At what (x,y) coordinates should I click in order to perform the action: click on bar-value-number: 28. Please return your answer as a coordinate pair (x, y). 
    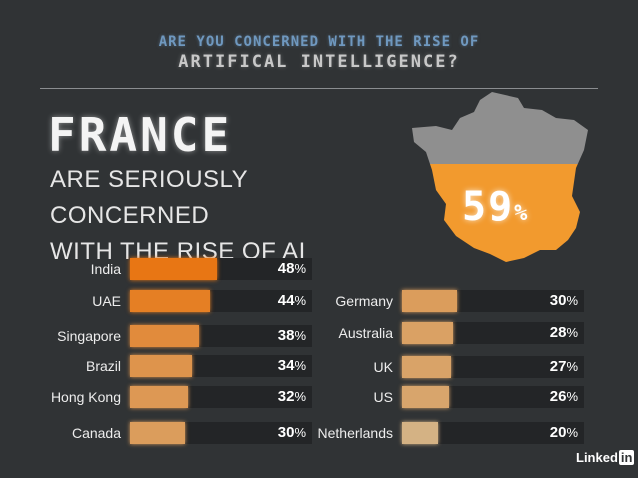
    Looking at the image, I should click on (558, 332).